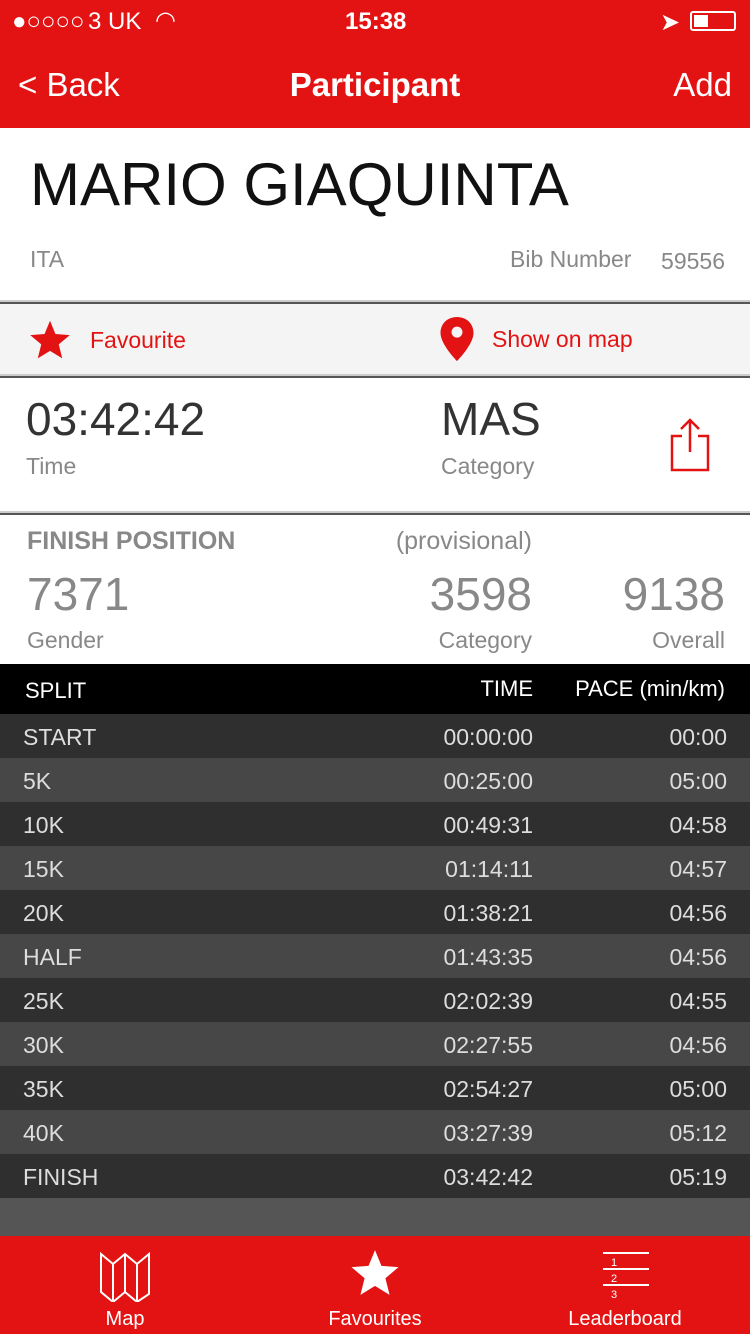  Describe the element at coordinates (69, 84) in the screenshot. I see `back-button: < Back` at that location.